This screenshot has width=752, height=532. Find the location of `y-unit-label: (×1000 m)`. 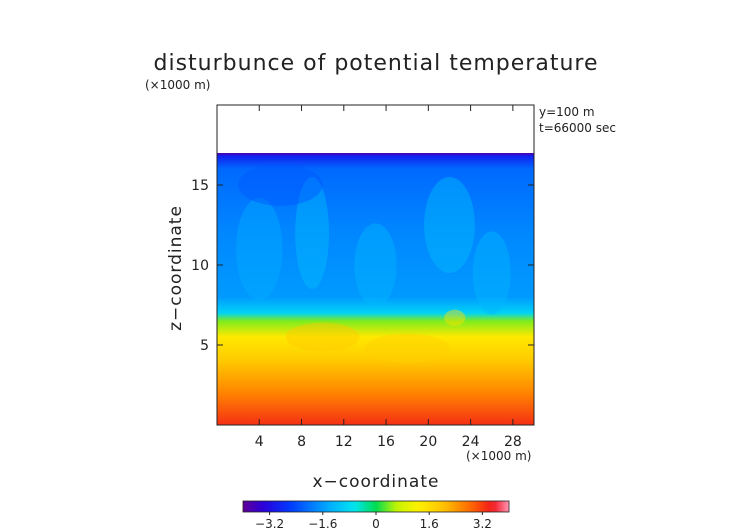

y-unit-label: (×1000 m) is located at coordinates (177, 85).